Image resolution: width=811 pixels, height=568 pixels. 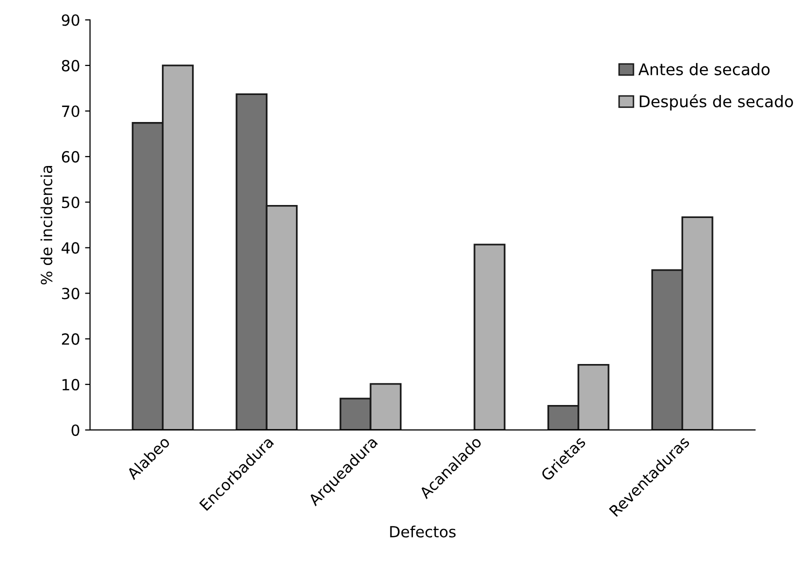 I want to click on y-tick-label: 30, so click(x=71, y=294).